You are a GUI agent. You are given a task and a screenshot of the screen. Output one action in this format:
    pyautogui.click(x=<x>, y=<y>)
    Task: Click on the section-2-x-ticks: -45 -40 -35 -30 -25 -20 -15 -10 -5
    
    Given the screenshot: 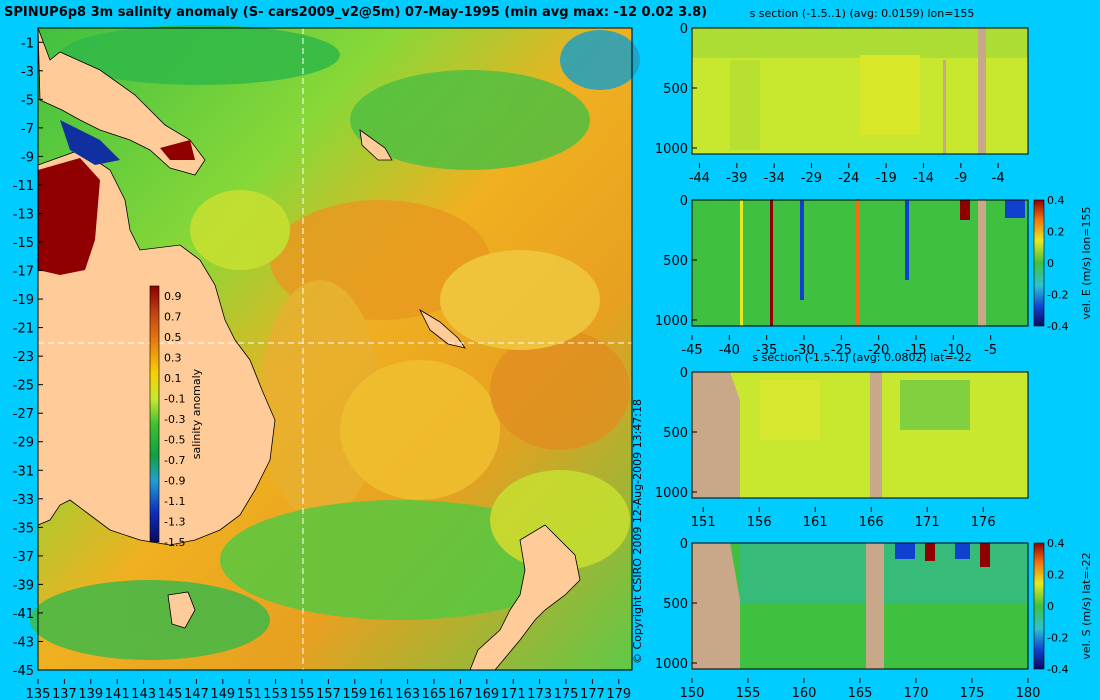 What is the action you would take?
    pyautogui.click(x=839, y=346)
    